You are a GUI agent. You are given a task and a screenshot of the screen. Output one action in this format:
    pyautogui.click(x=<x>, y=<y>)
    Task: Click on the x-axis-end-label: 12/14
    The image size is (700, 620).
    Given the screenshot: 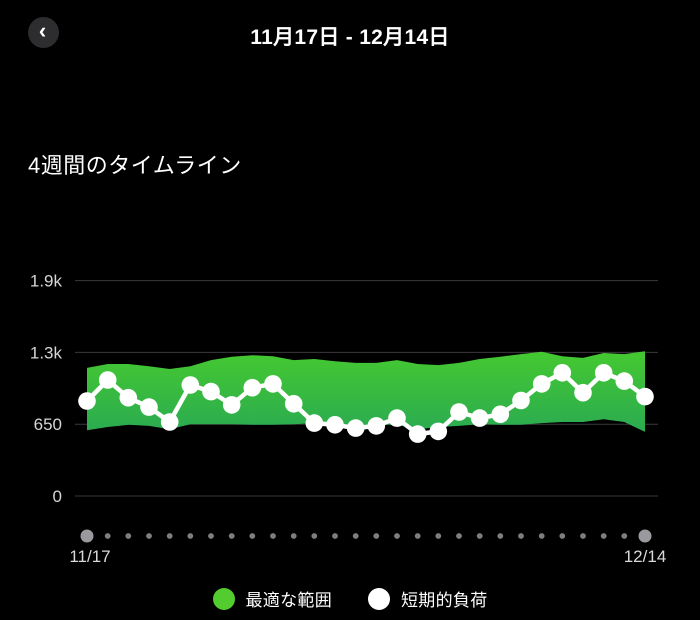 What is the action you would take?
    pyautogui.click(x=645, y=556)
    